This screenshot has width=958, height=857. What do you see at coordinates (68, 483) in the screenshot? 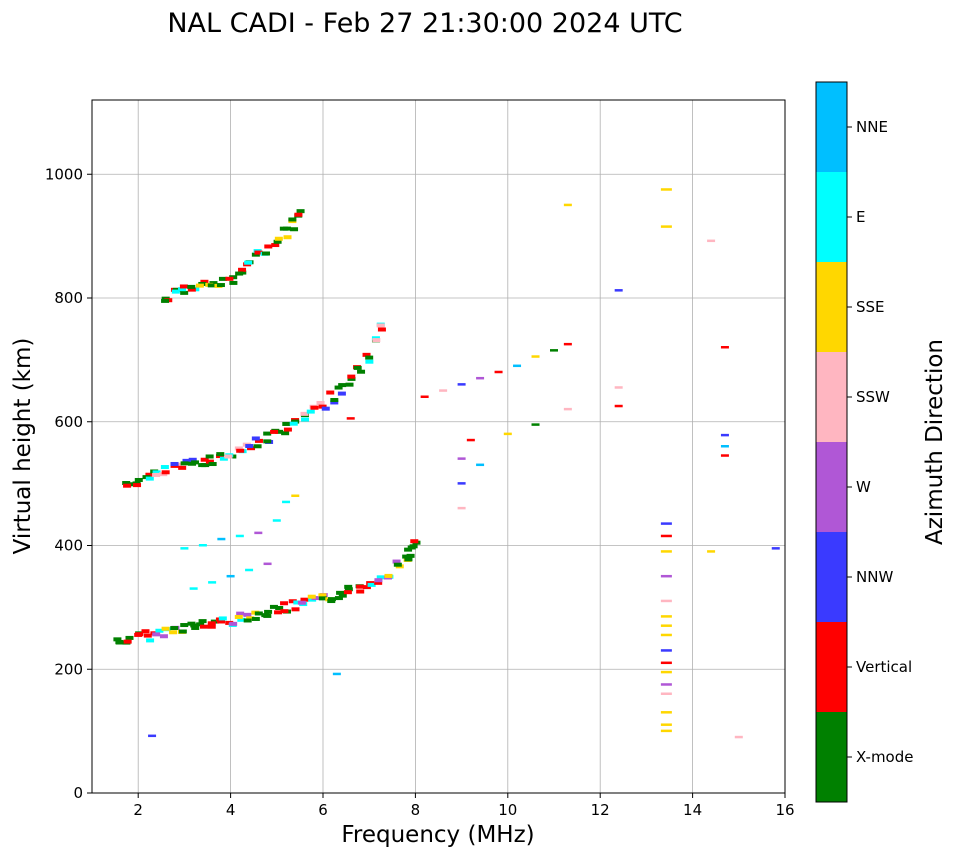
I see `y-axis: 0 200 400 600 800 1000` at bounding box center [68, 483].